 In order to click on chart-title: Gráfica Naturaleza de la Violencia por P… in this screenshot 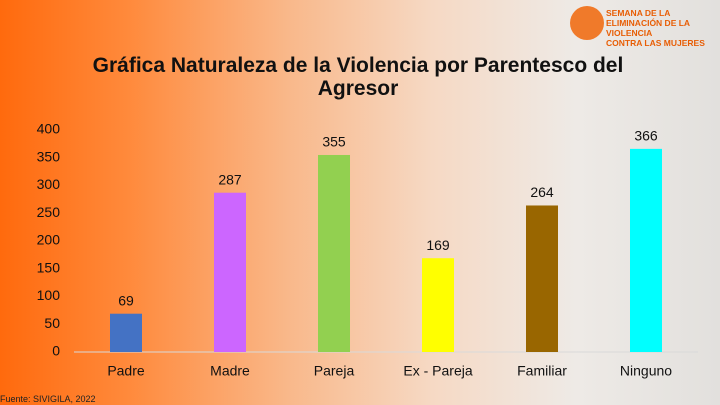, I will do `click(358, 77)`.